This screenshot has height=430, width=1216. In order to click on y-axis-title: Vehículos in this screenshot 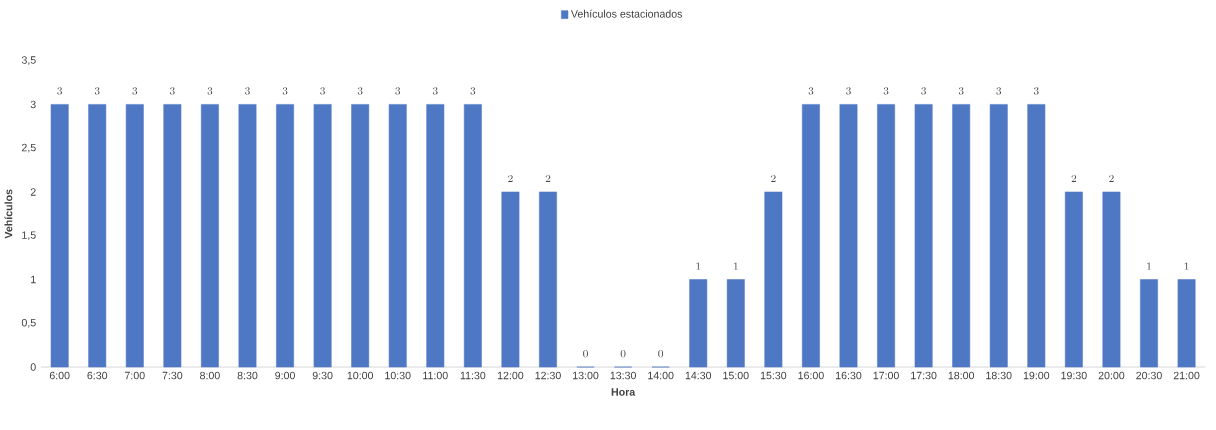, I will do `click(8, 214)`.